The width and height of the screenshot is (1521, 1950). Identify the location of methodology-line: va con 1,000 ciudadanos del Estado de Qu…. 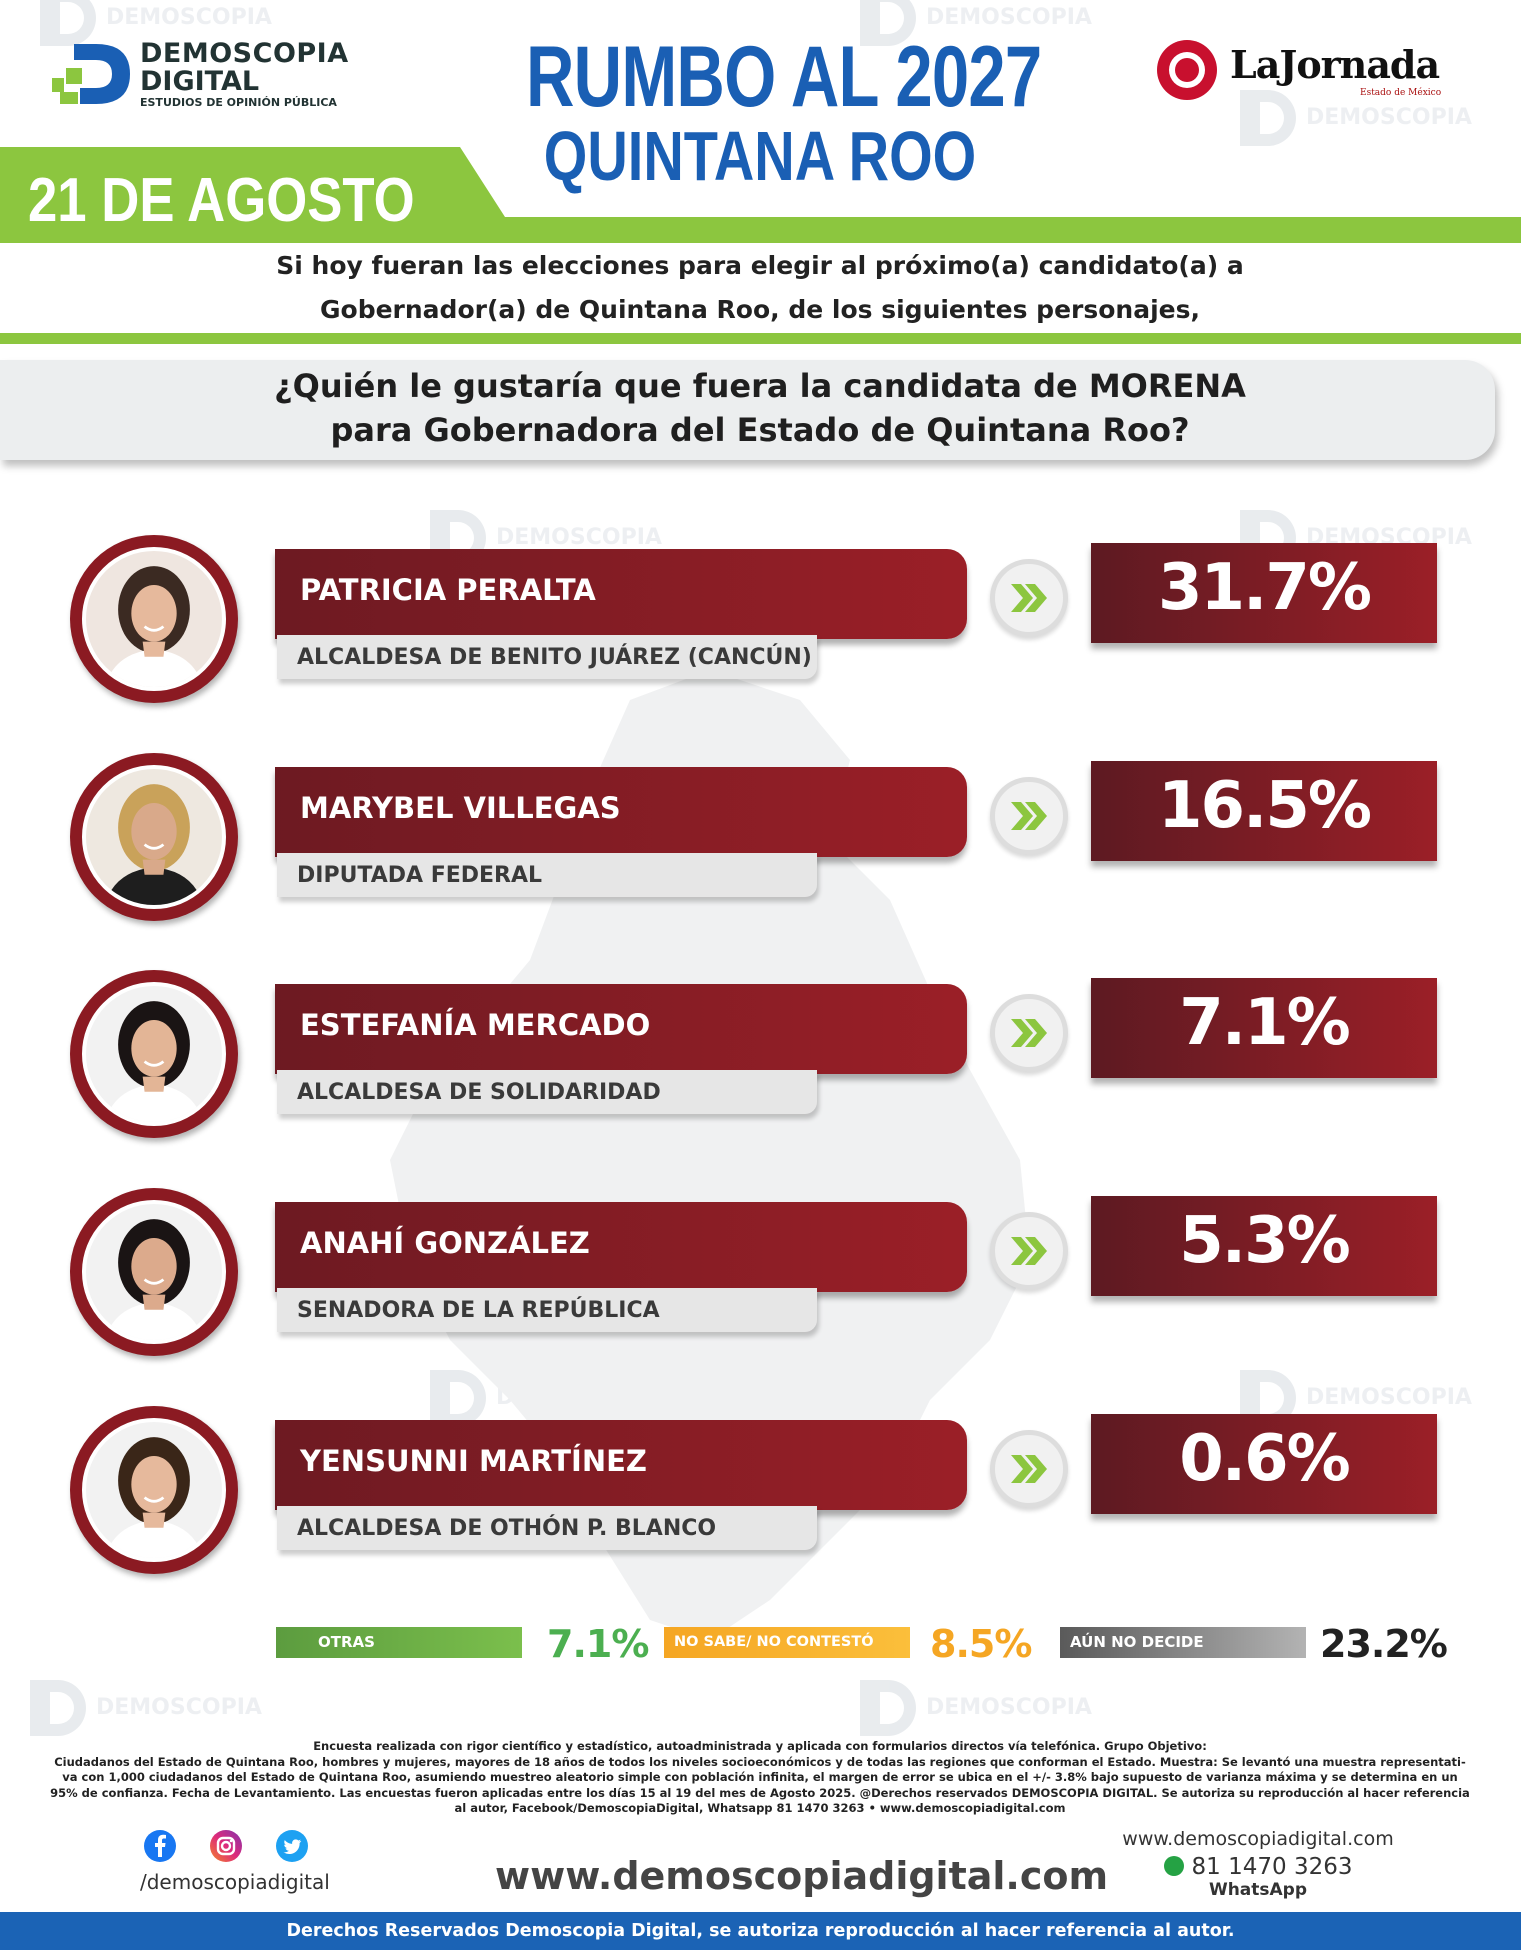
(760, 1777).